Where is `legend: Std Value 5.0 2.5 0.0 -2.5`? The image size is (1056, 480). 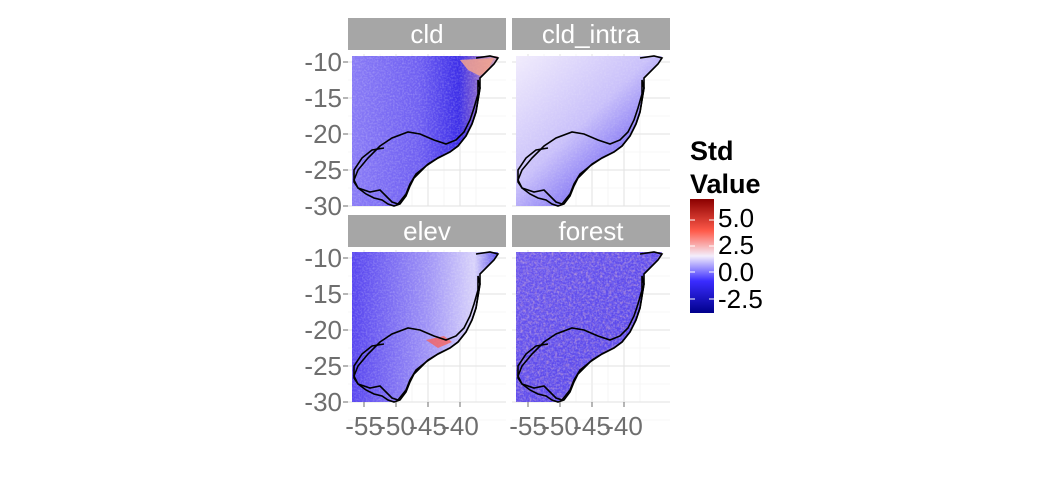 legend: Std Value 5.0 2.5 0.0 -2.5 is located at coordinates (726, 225).